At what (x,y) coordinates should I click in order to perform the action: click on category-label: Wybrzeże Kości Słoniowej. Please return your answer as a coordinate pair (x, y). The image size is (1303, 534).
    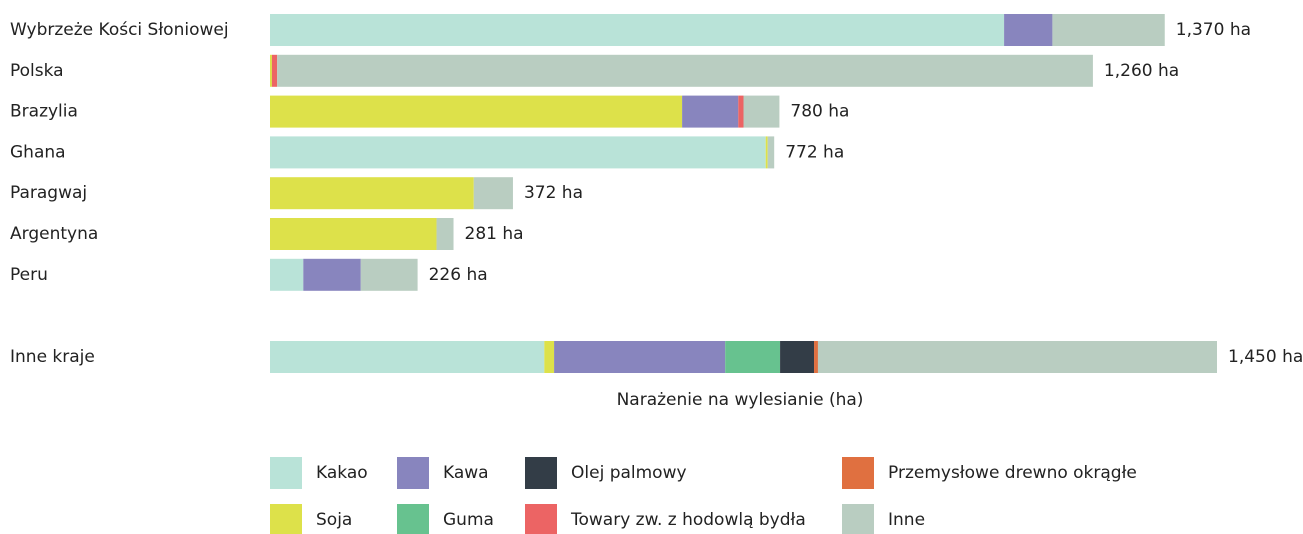
    Looking at the image, I should click on (119, 30).